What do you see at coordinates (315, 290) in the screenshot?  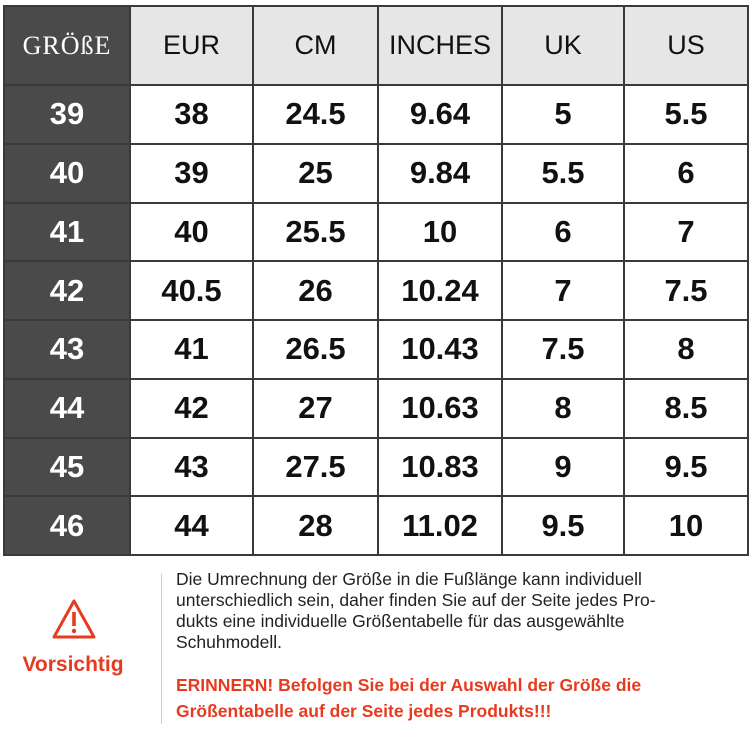 I see `cell-cm: 26` at bounding box center [315, 290].